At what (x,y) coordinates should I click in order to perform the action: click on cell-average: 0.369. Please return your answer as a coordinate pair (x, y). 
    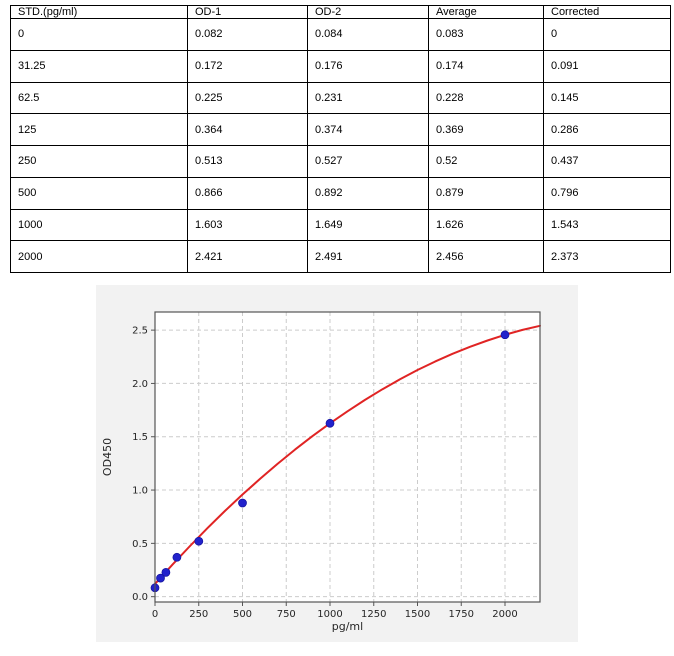
    Looking at the image, I should click on (486, 129).